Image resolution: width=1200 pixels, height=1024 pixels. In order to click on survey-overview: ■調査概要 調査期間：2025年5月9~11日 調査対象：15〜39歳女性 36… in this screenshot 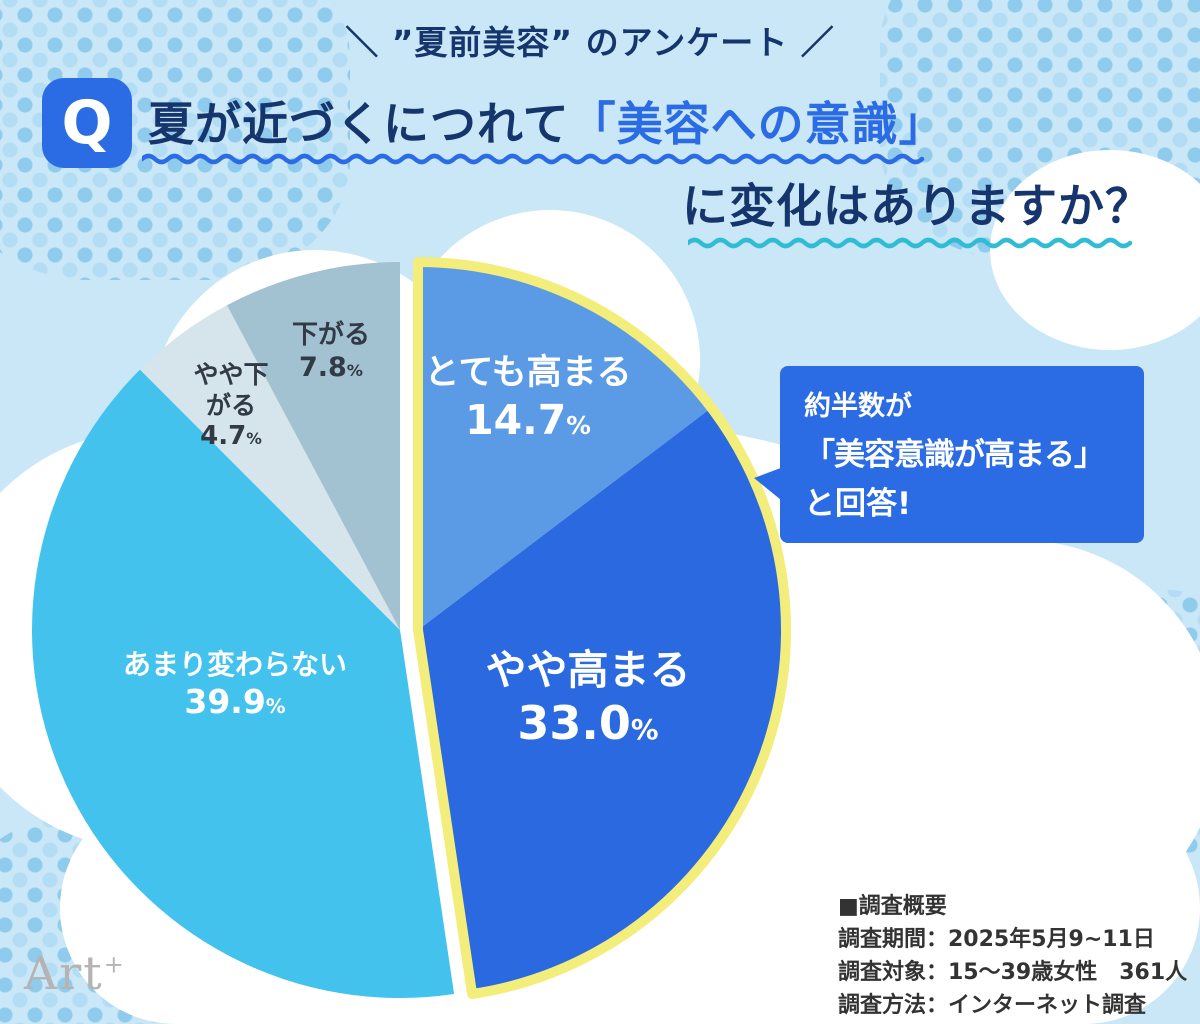, I will do `click(1012, 956)`.